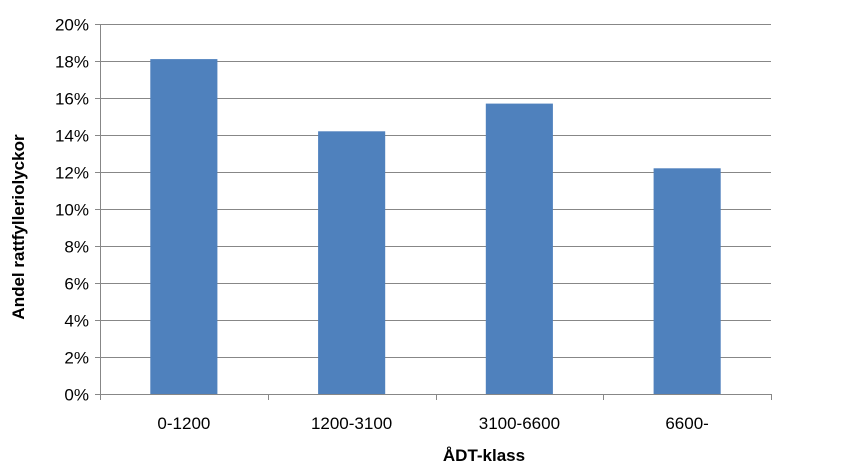  I want to click on y-tick-label: 8%, so click(76, 247).